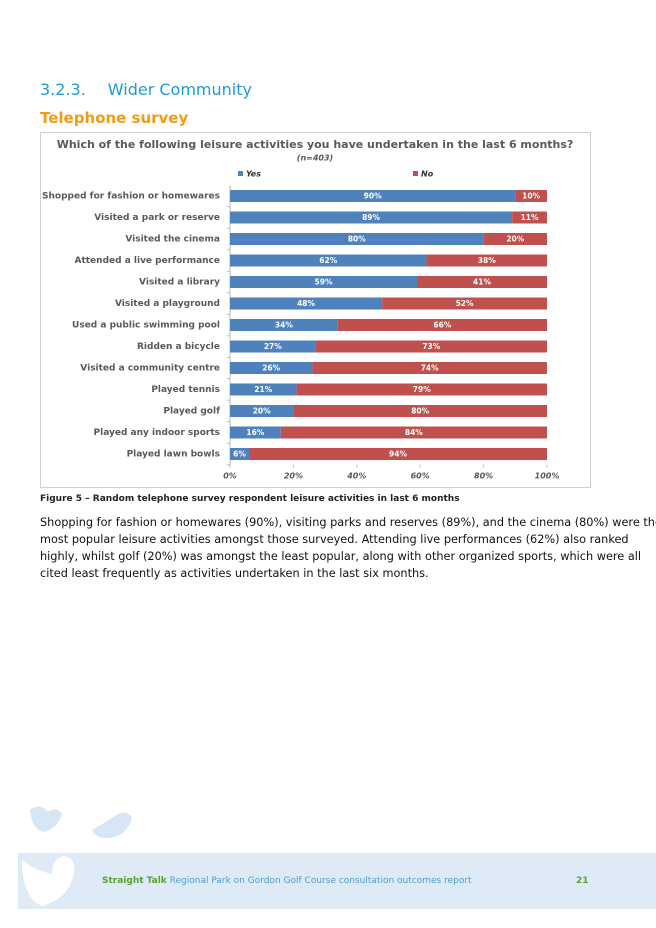  I want to click on x-tick-label: 100%, so click(547, 476).